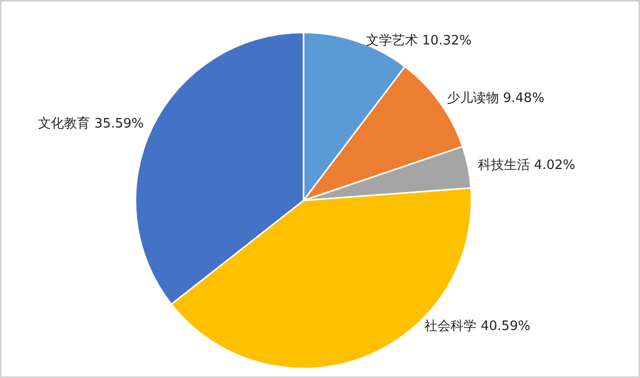 This screenshot has width=640, height=378. I want to click on slice-label: 文化教育 35.59%, so click(91, 124).